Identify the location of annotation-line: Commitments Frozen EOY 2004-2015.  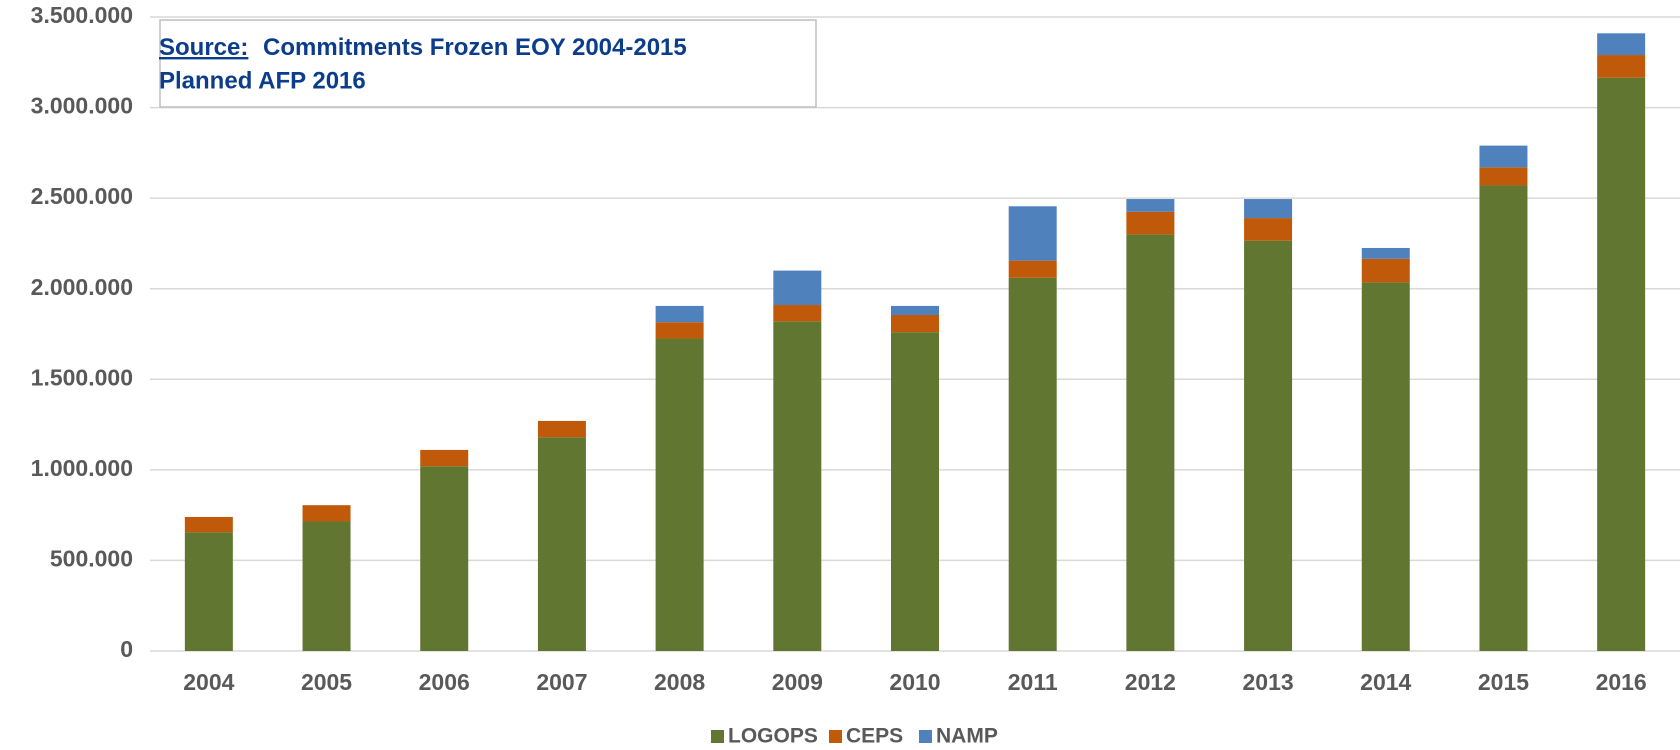
(475, 47).